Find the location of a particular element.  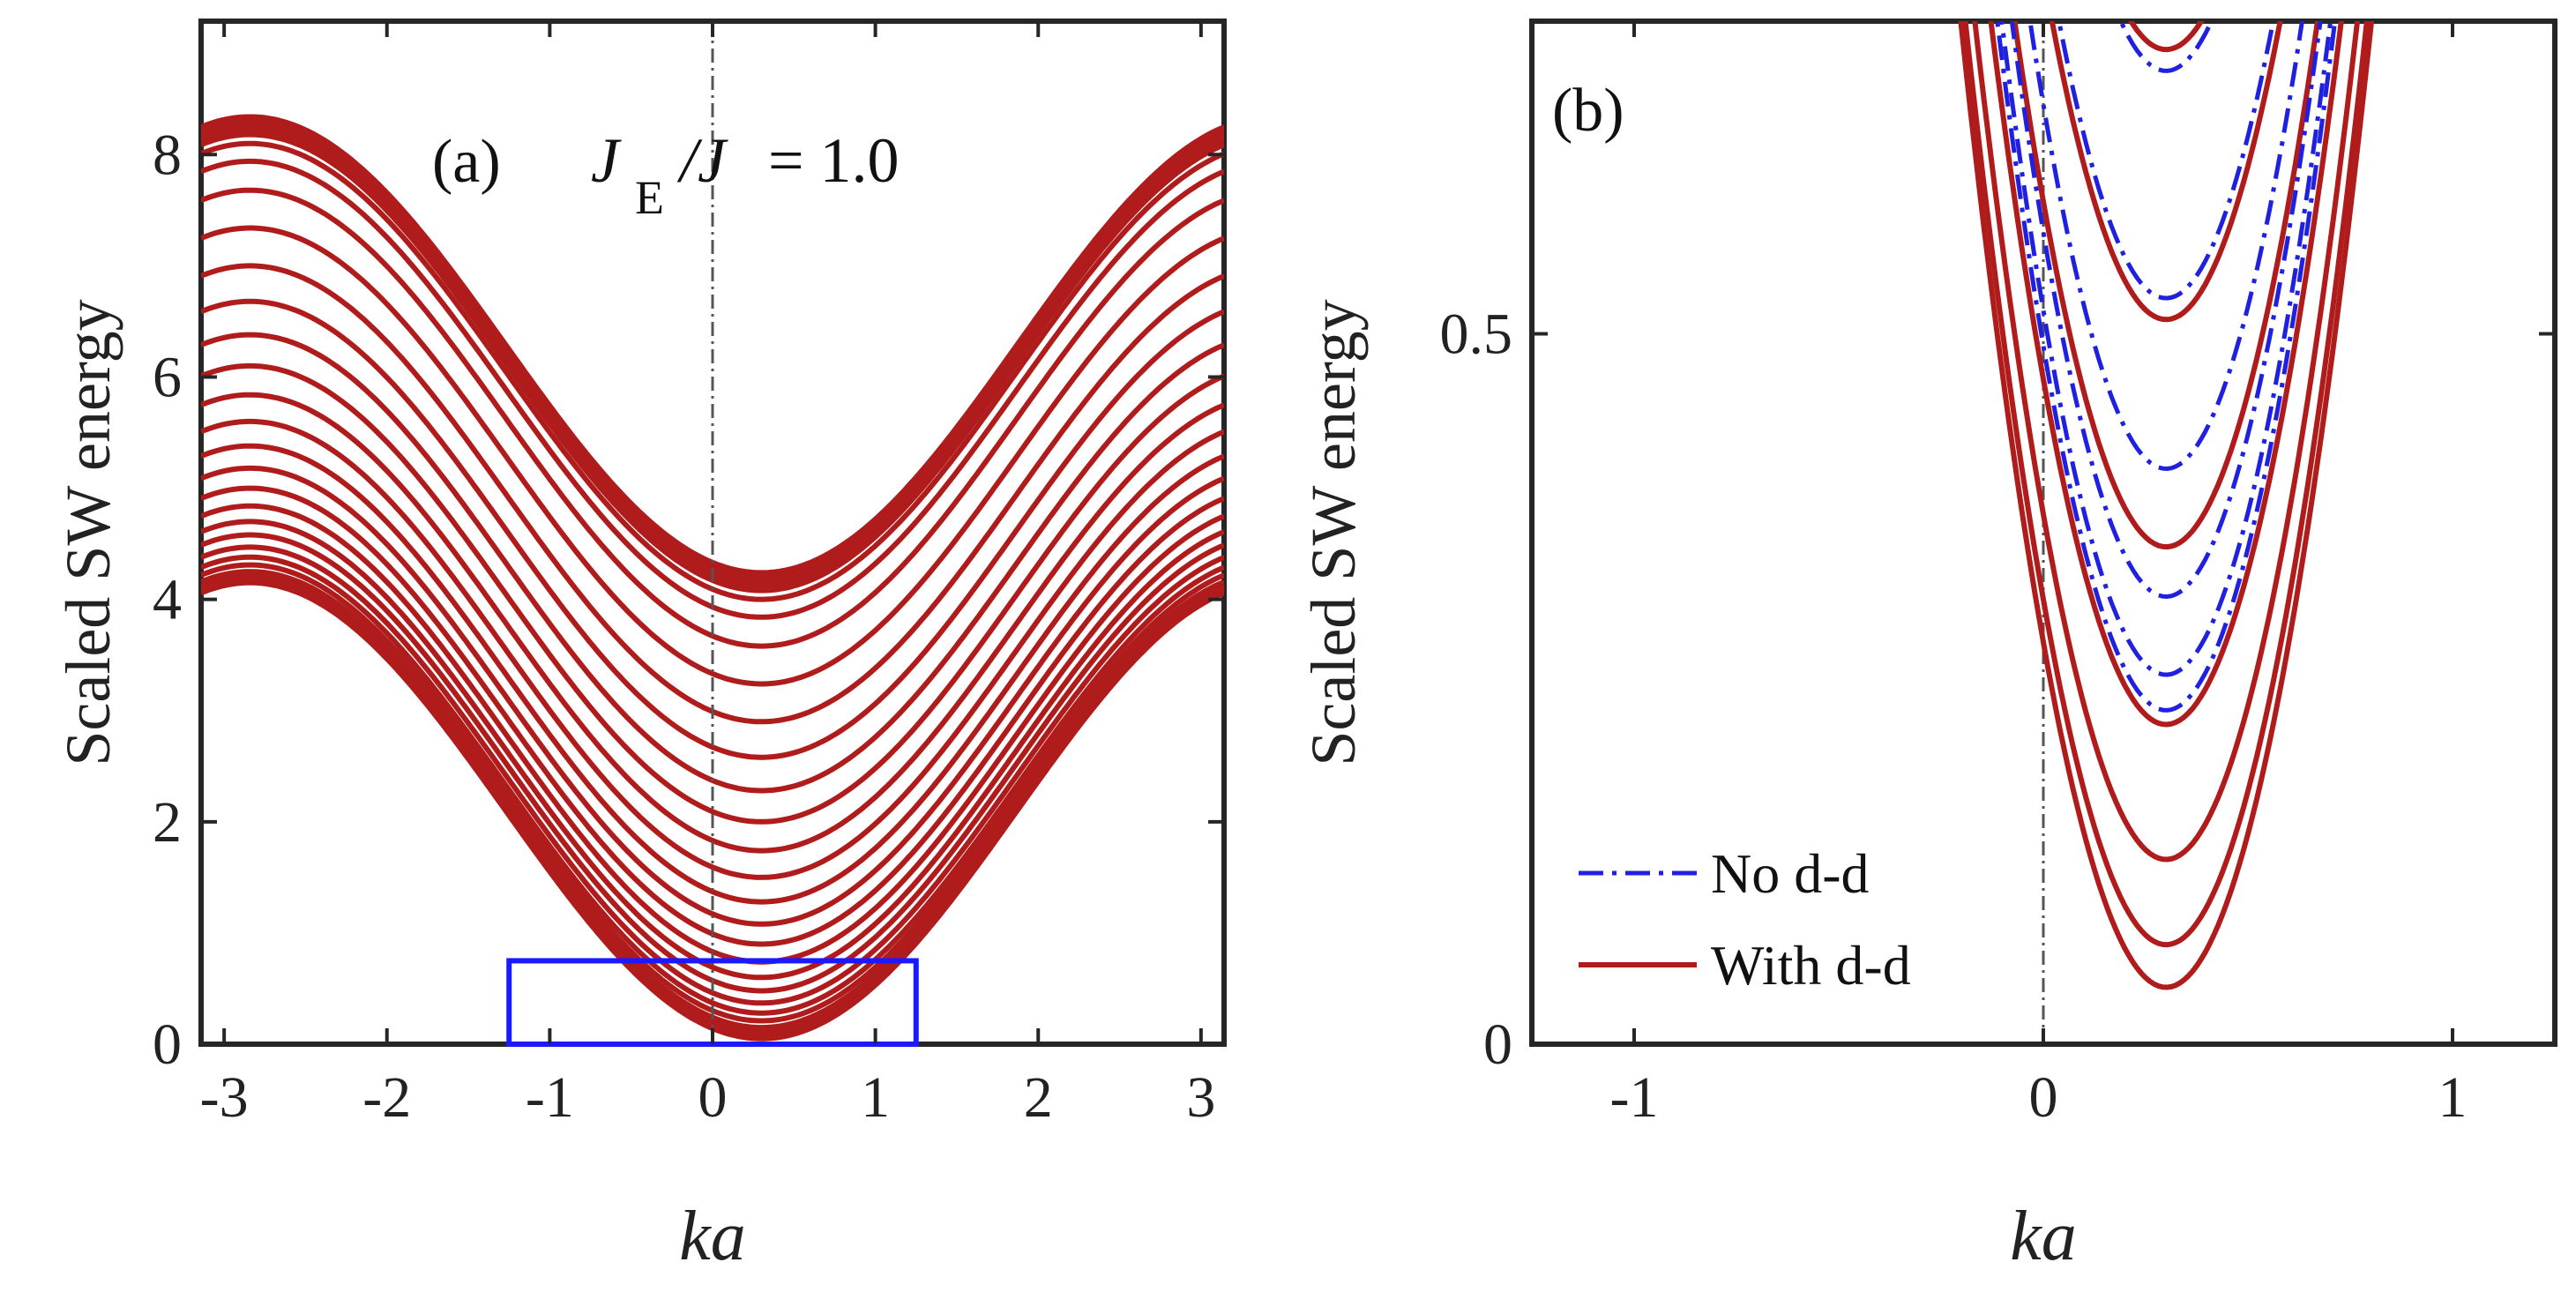

panel-a-xtick-label: 0 is located at coordinates (713, 1097).